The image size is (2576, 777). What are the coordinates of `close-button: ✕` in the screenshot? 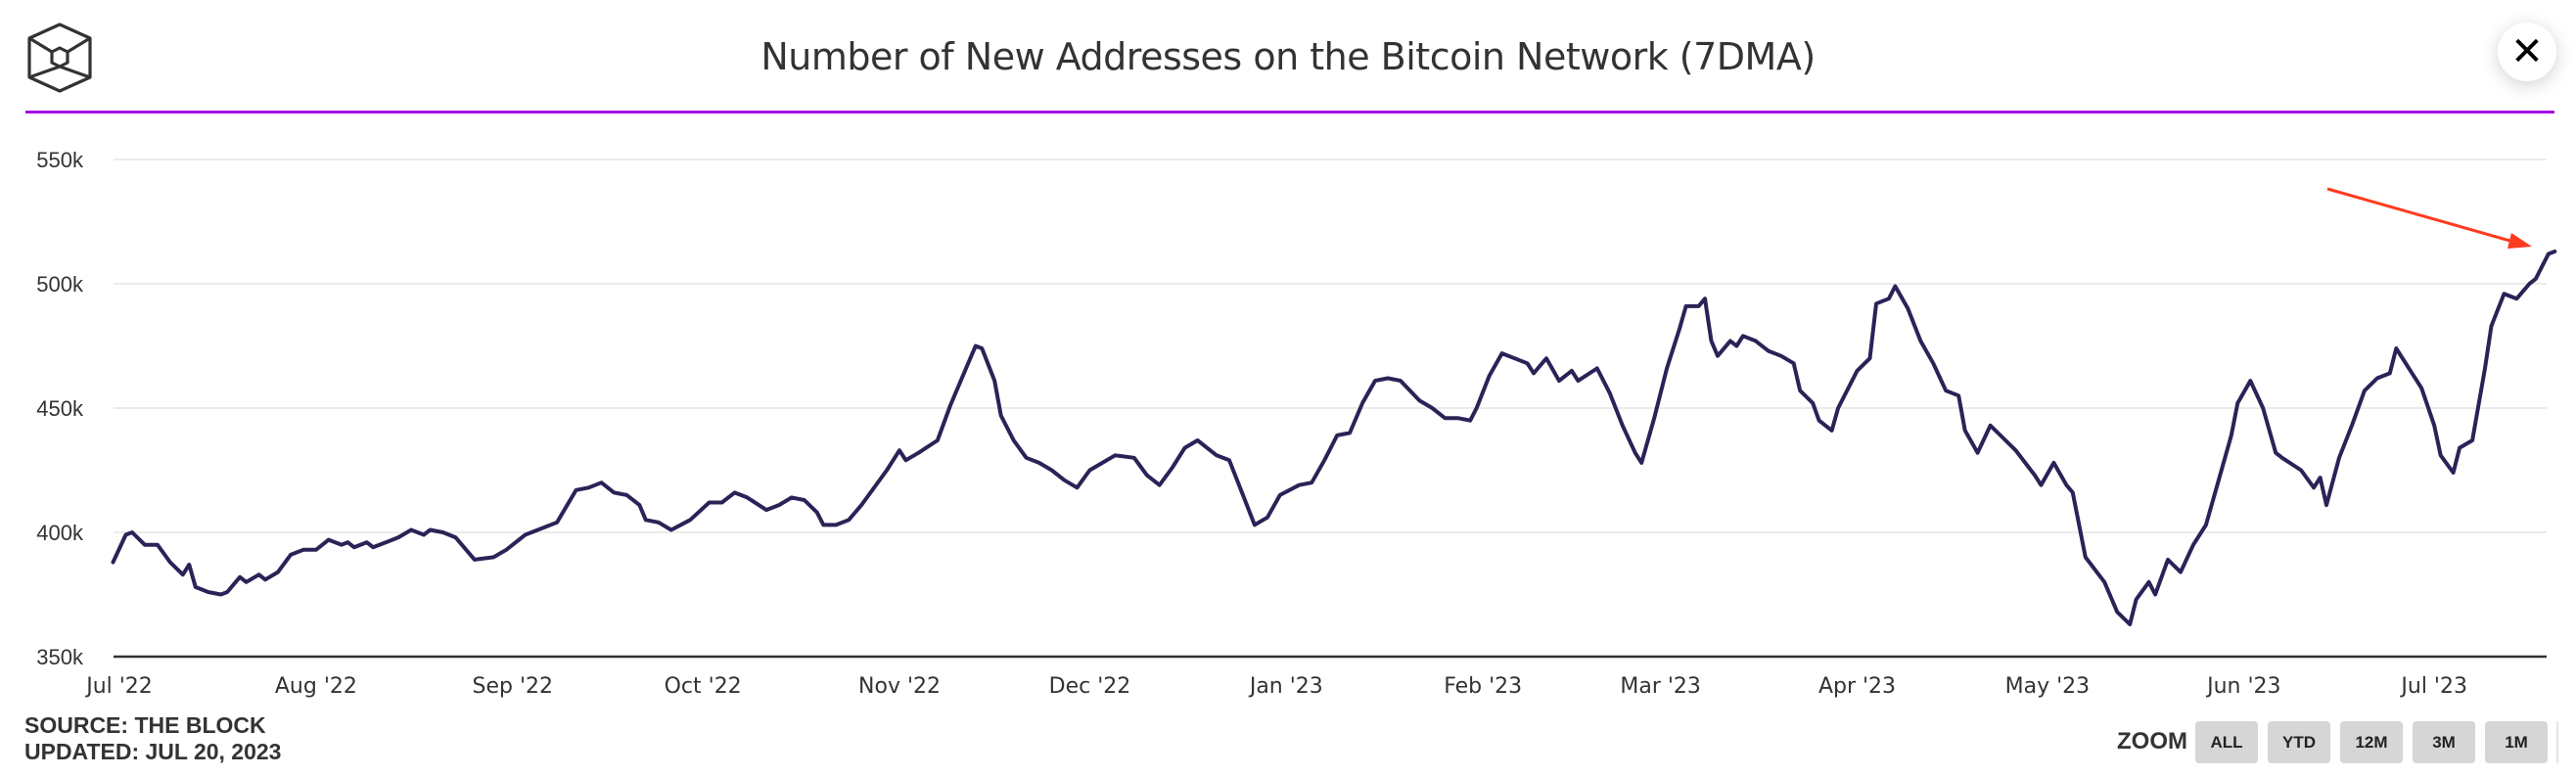 It's located at (2527, 52).